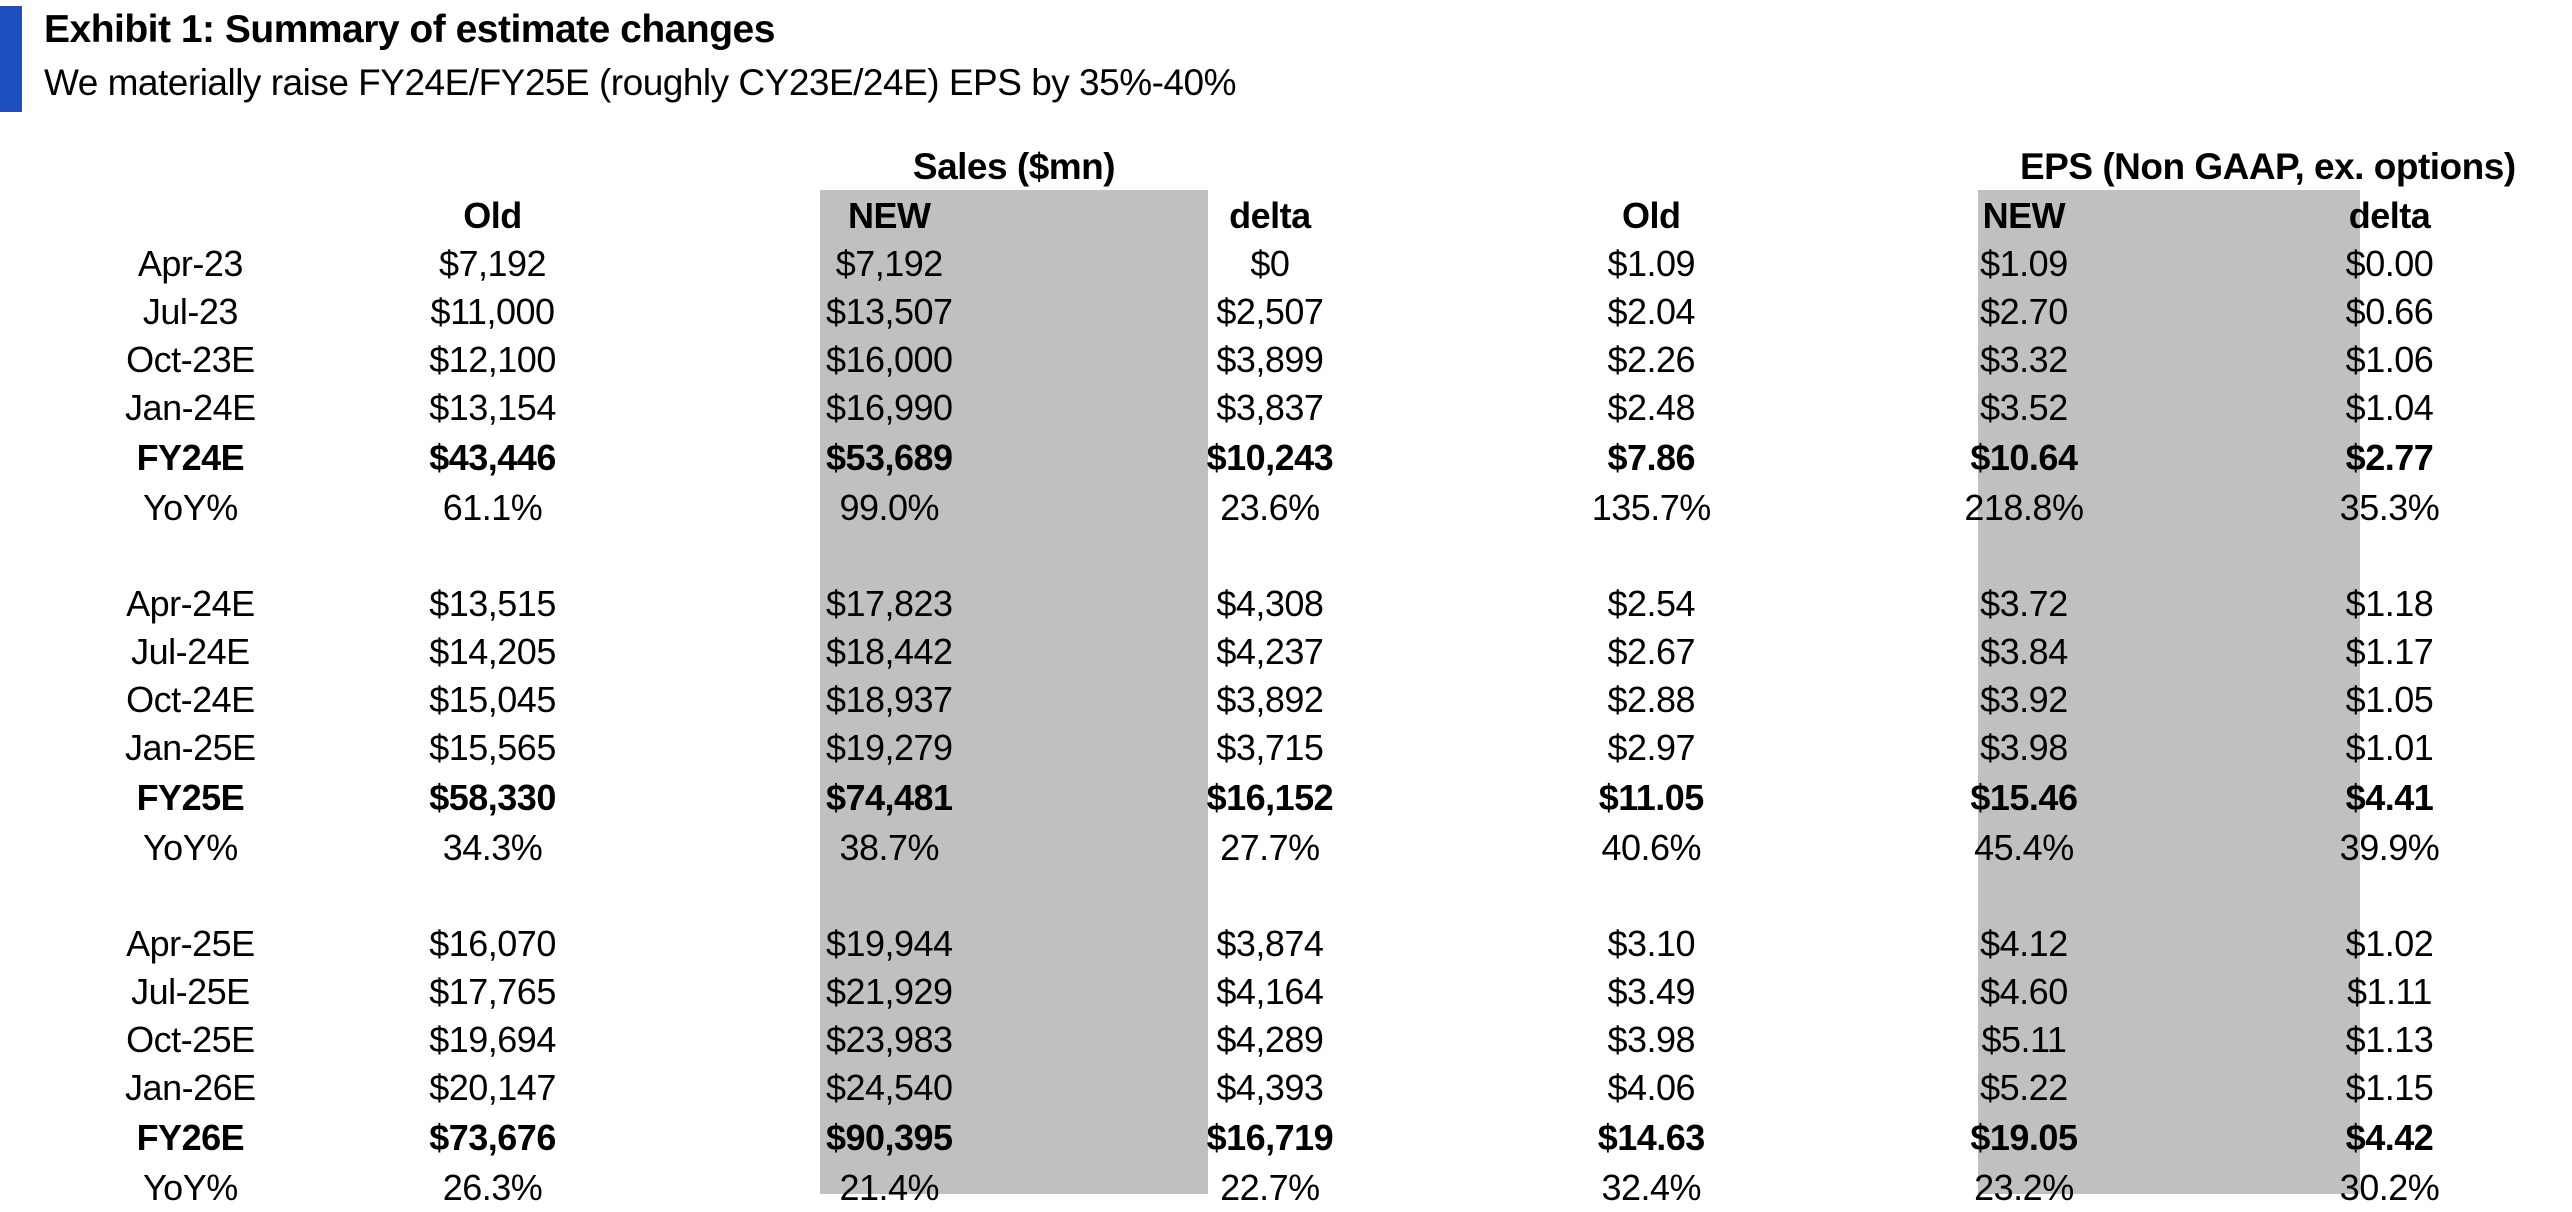  Describe the element at coordinates (2389, 847) in the screenshot. I see `cell-eps-delta: 39.9%` at that location.